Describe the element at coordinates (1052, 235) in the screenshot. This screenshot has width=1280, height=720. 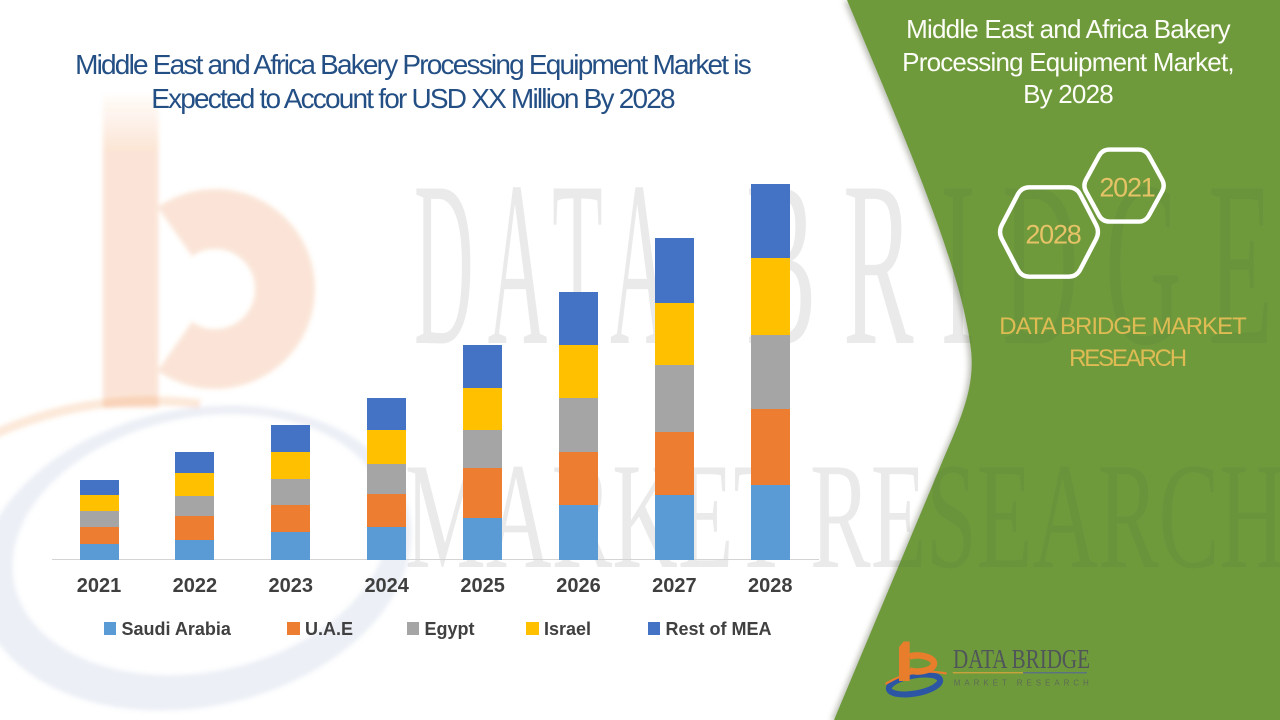
I see `svg-text: 2028` at that location.